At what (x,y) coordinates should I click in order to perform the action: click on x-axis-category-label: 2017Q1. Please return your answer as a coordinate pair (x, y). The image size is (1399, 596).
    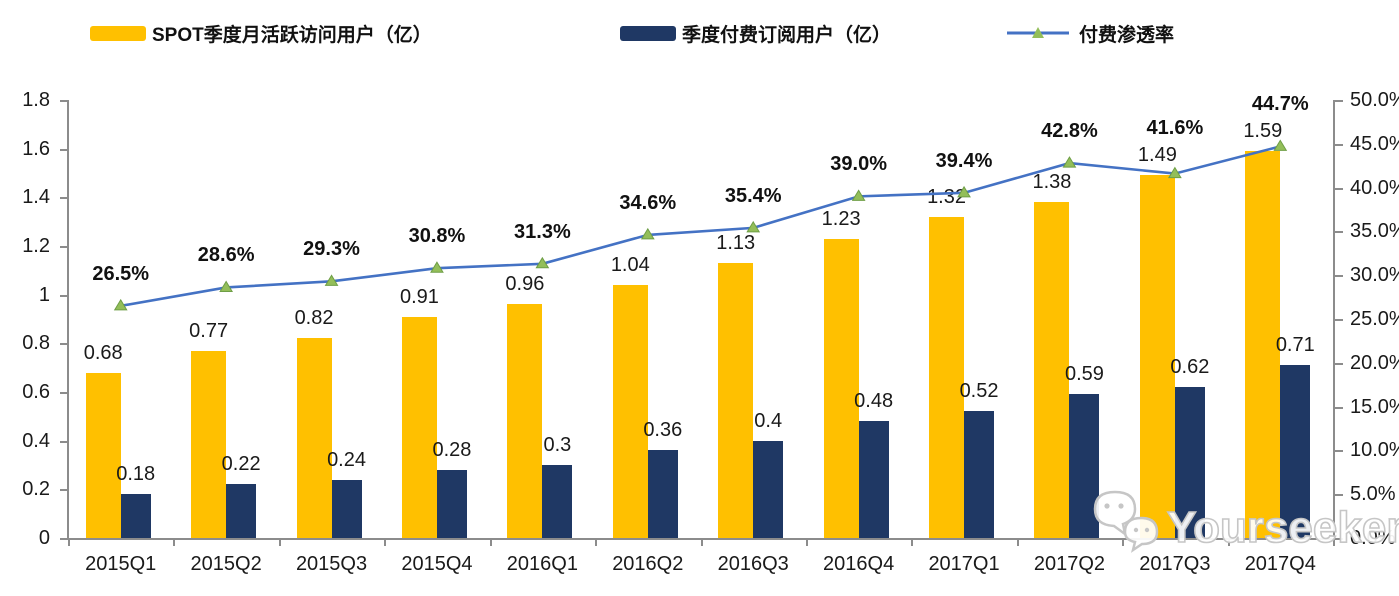
    Looking at the image, I should click on (964, 564).